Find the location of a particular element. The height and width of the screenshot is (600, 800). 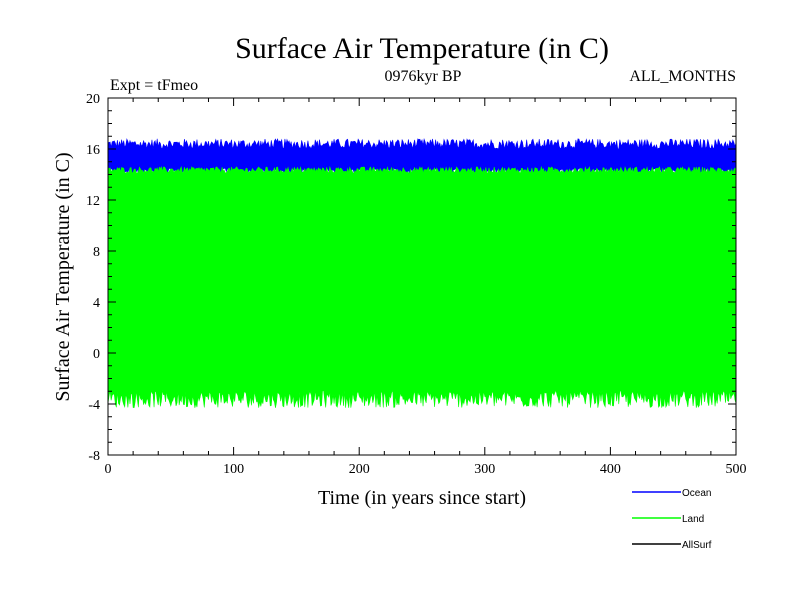

months-label: ALL_MONTHS is located at coordinates (682, 76).